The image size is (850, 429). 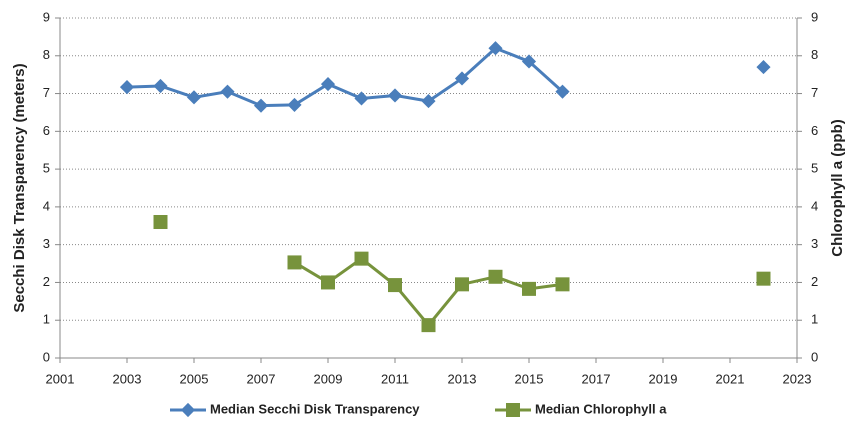 I want to click on y-tick-label: 4, so click(x=46, y=205).